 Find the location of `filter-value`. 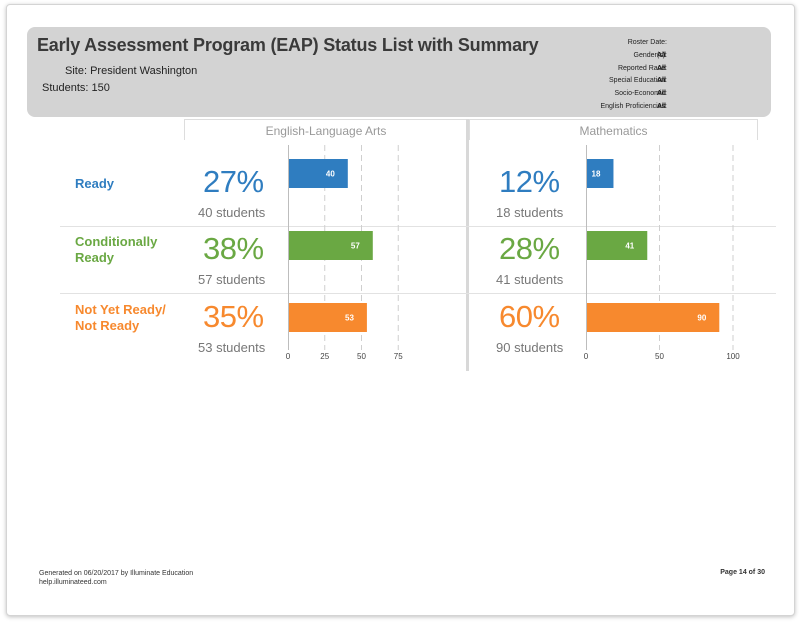

filter-value is located at coordinates (661, 43).